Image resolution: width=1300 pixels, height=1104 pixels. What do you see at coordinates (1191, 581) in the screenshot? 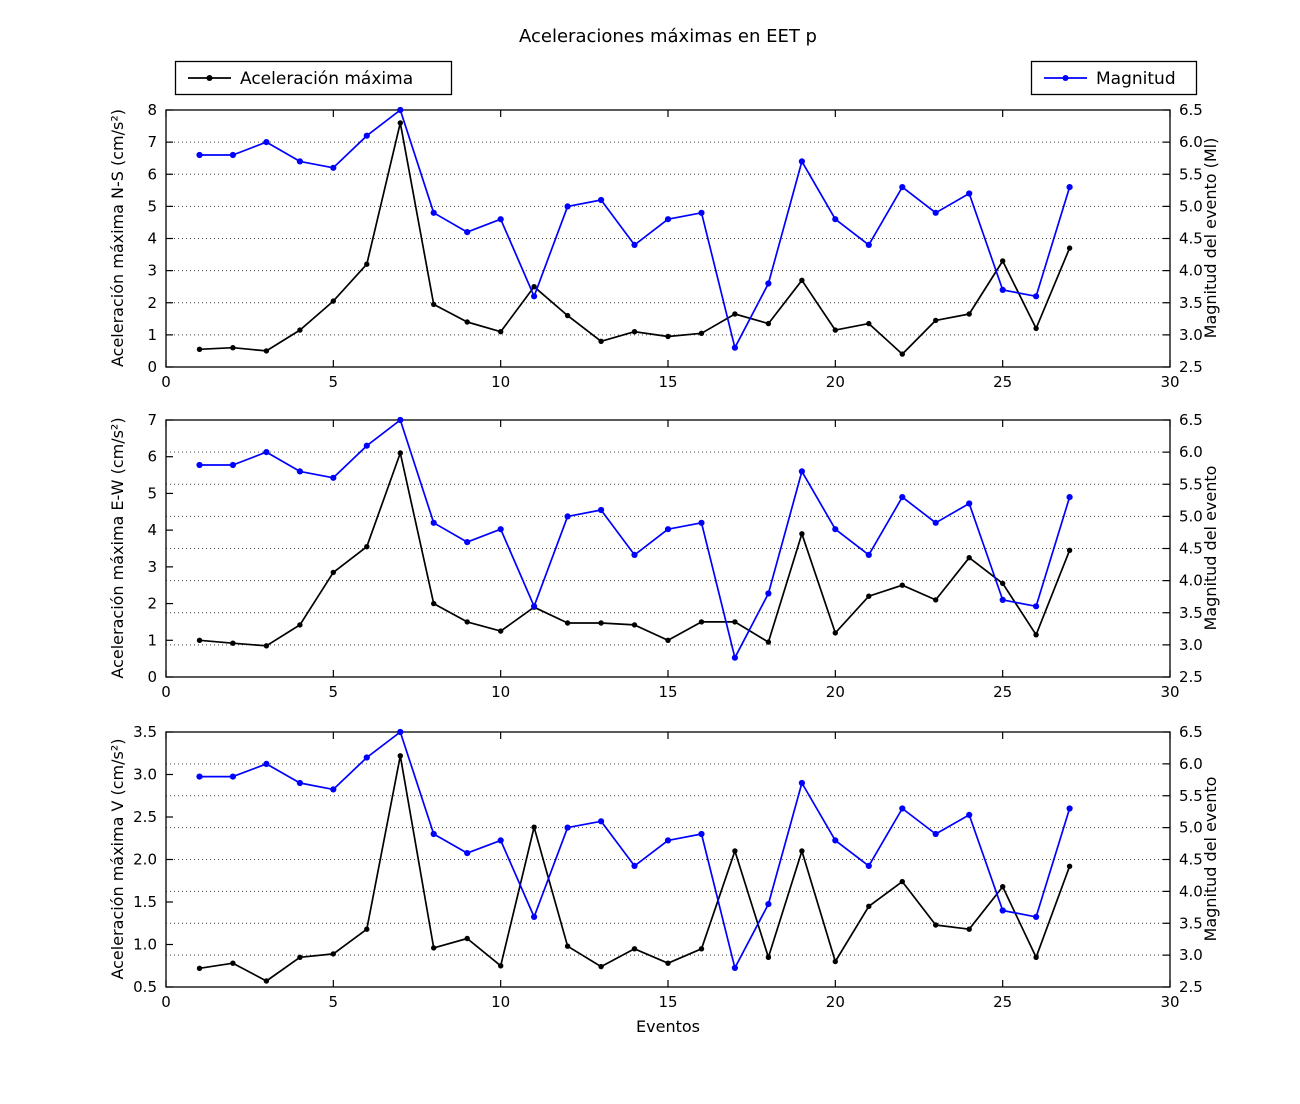
I see `y-tick-label-right: 4.0` at bounding box center [1191, 581].